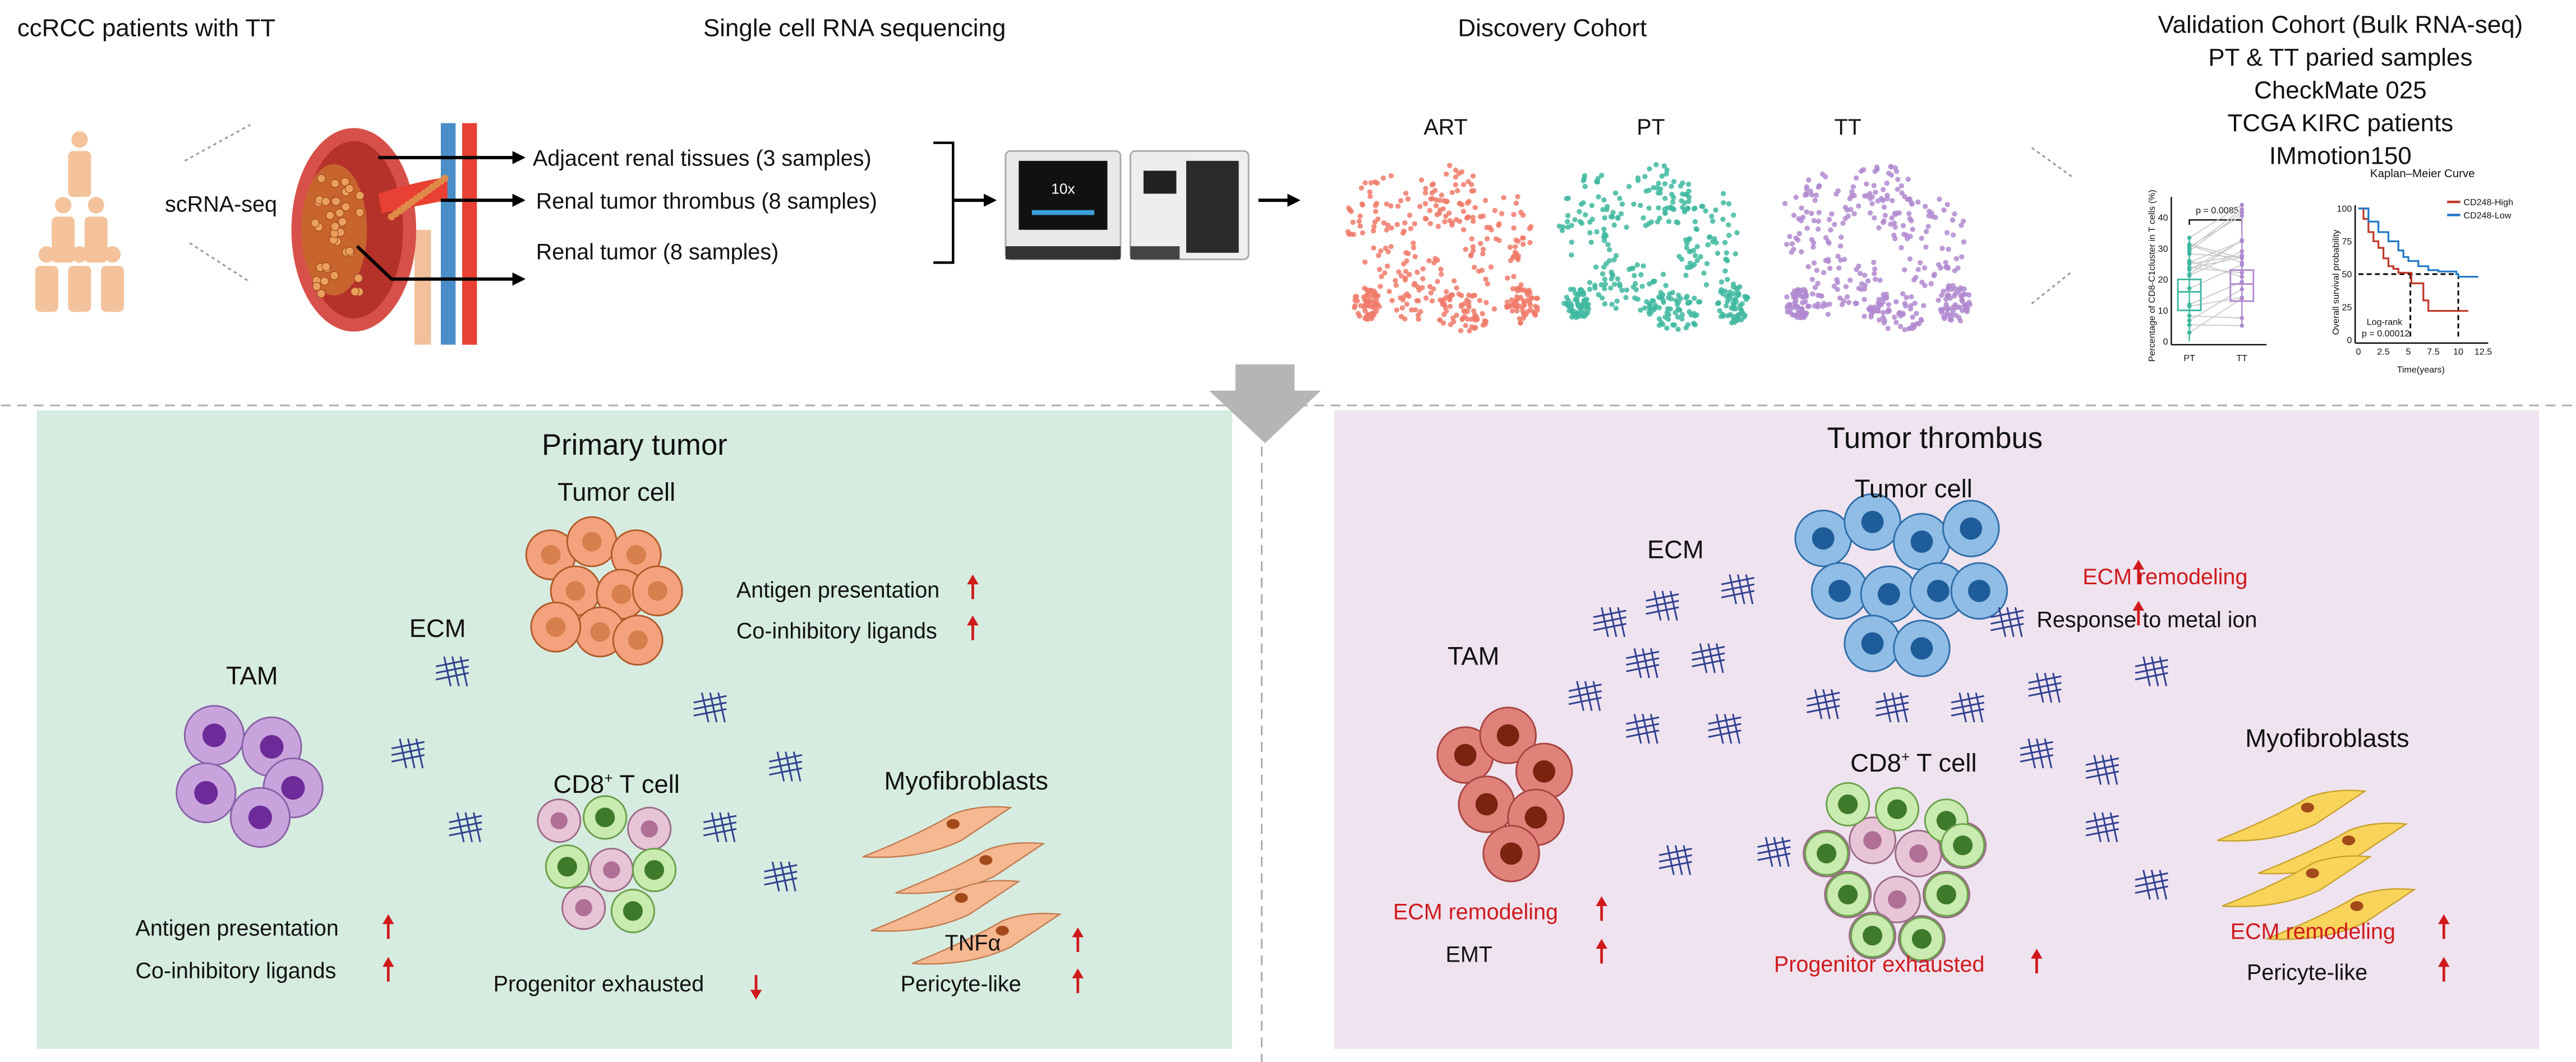 The height and width of the screenshot is (1062, 2576). I want to click on km-xtick: 7.5, so click(2433, 352).